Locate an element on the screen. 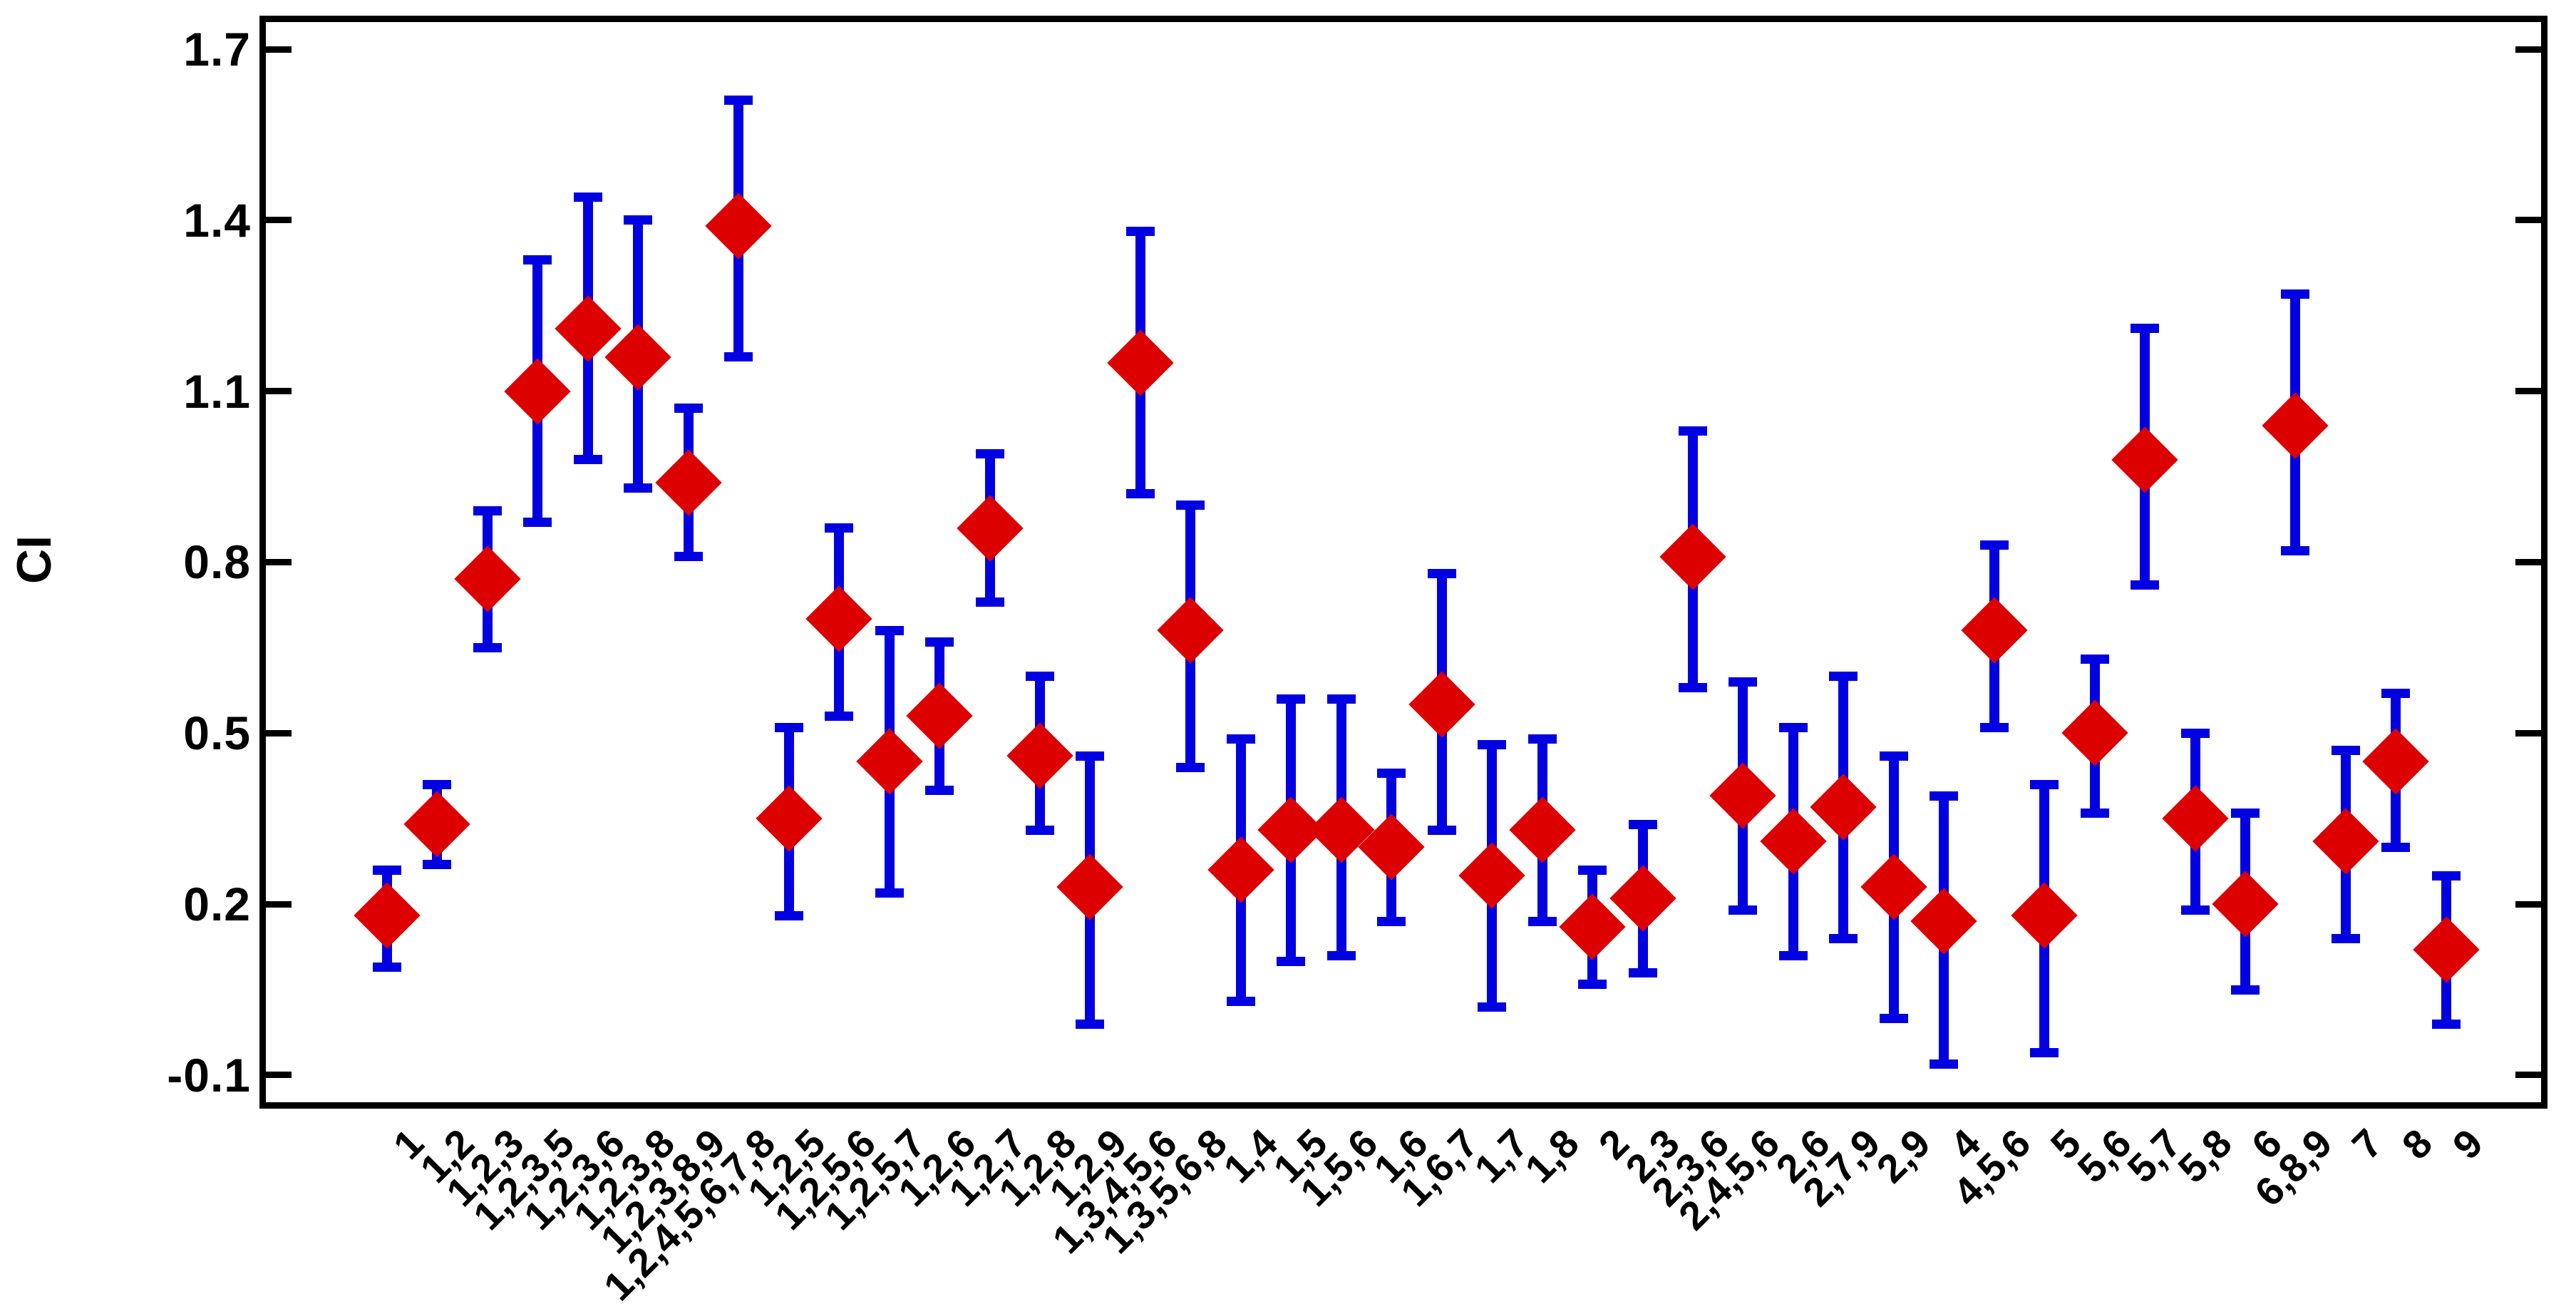 The width and height of the screenshot is (2576, 1309). x-tick-label: 8 is located at coordinates (2417, 1144).